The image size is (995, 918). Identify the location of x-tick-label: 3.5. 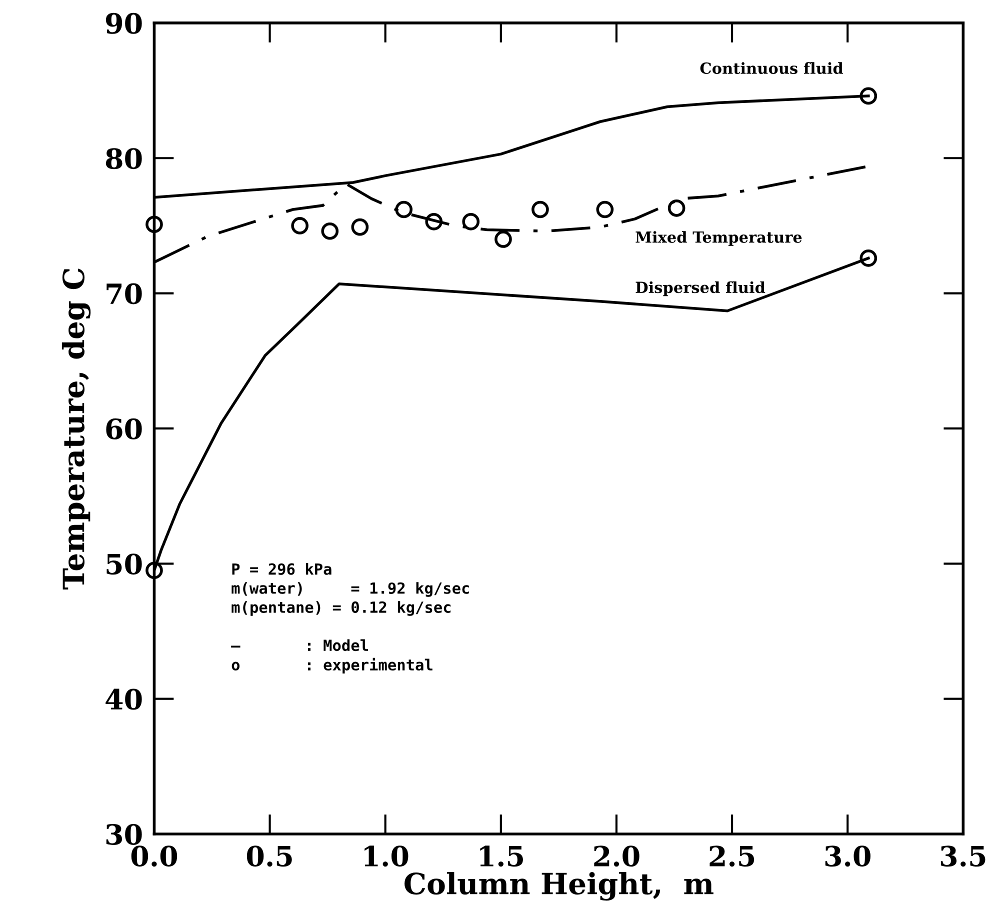
(963, 856).